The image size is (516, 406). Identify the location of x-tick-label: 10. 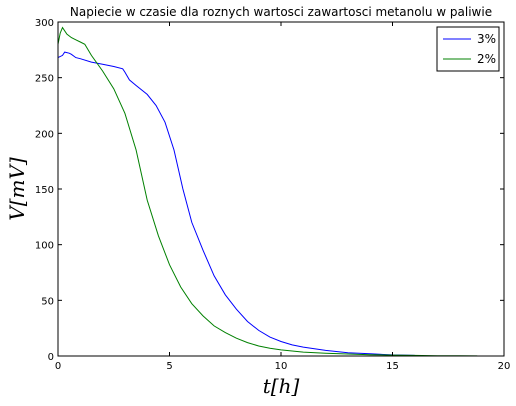
(281, 366).